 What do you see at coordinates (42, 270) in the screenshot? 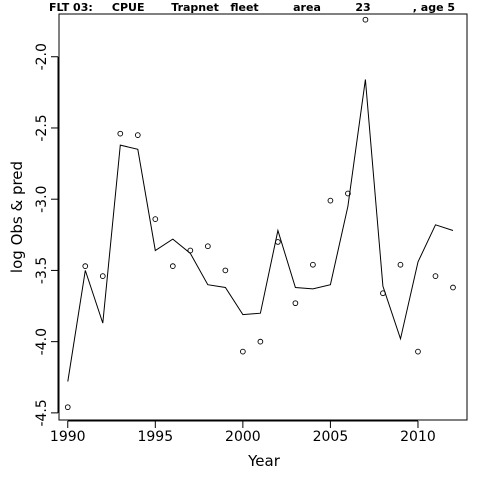
I see `y-tick-label: -3.5` at bounding box center [42, 270].